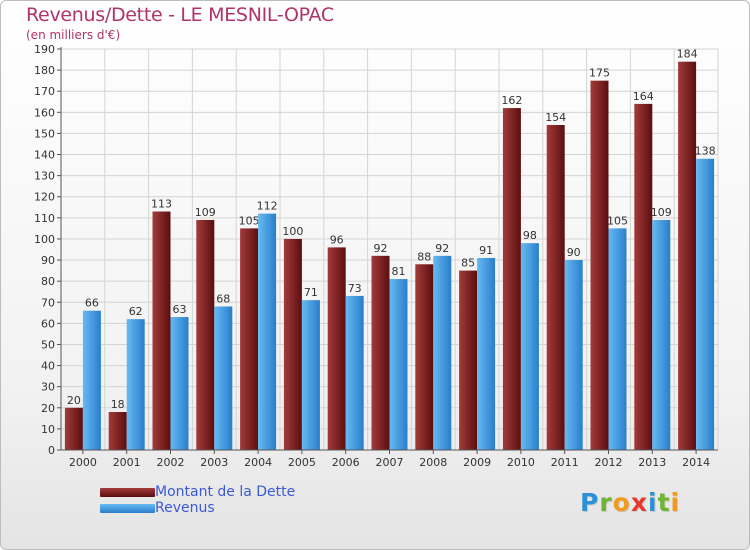  Describe the element at coordinates (44, 197) in the screenshot. I see `y-tick-label: 120` at that location.